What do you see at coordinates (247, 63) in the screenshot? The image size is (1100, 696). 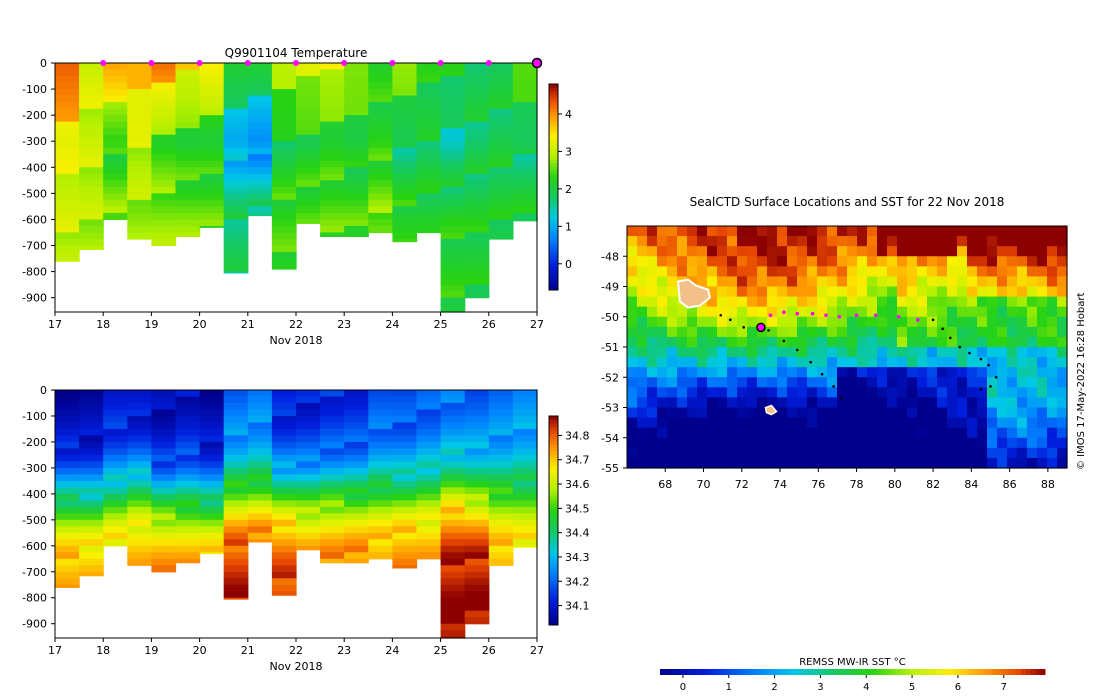 I see `profile-marker` at bounding box center [247, 63].